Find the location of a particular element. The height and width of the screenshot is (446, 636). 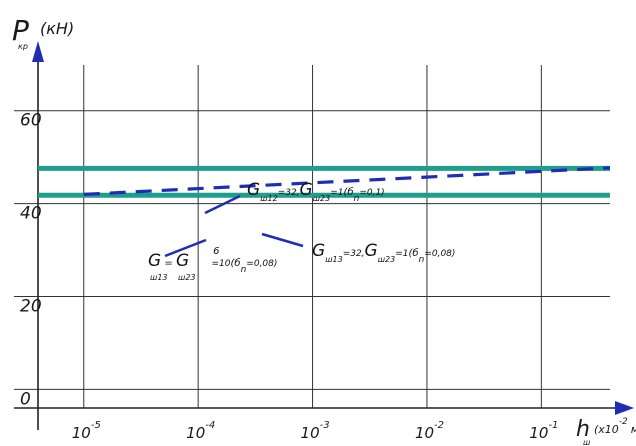

annotation-label-1: Gш12=32,Gш23=1(бn=0,1) is located at coordinates (316, 192).